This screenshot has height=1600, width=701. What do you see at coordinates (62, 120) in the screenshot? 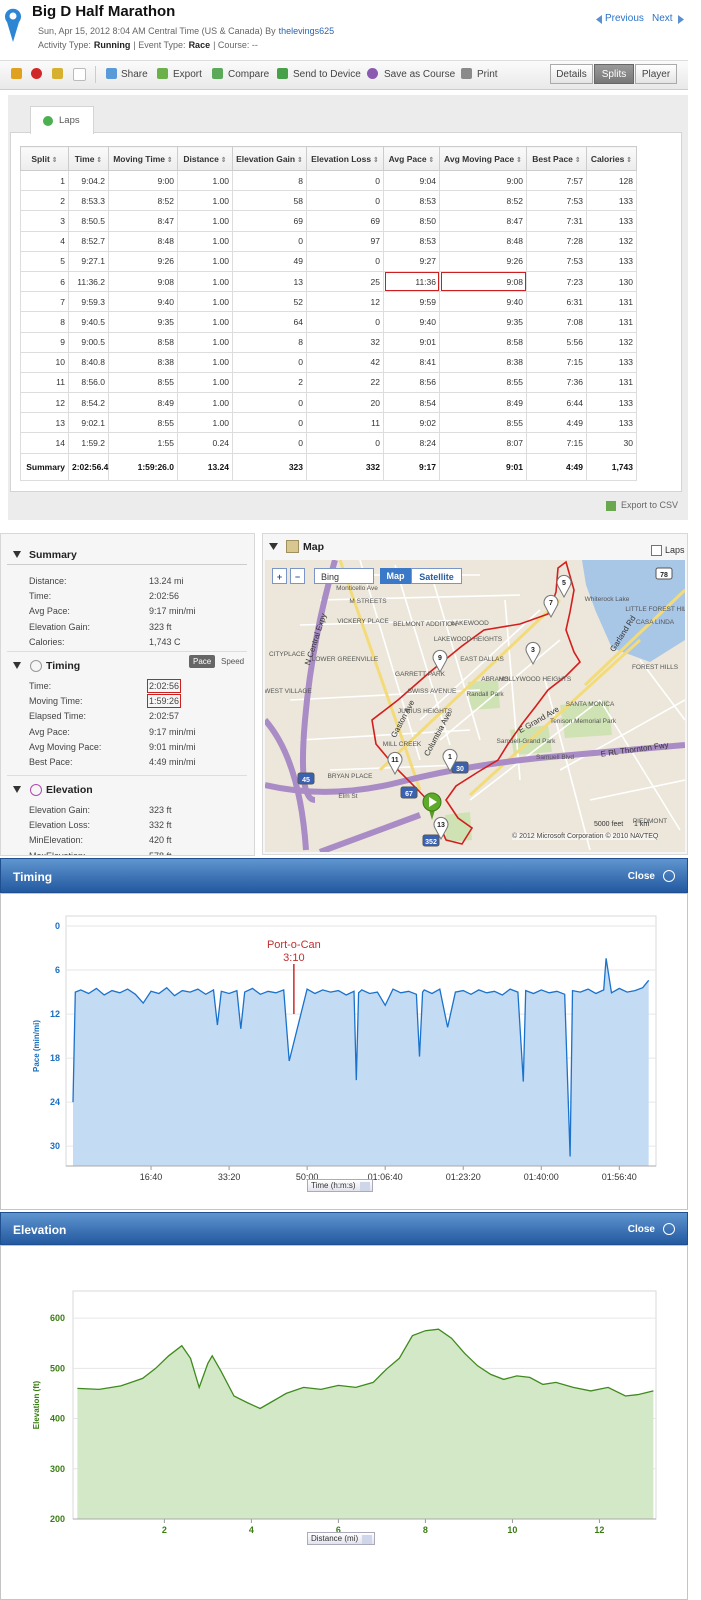
I see `laps-tab: Laps` at bounding box center [62, 120].